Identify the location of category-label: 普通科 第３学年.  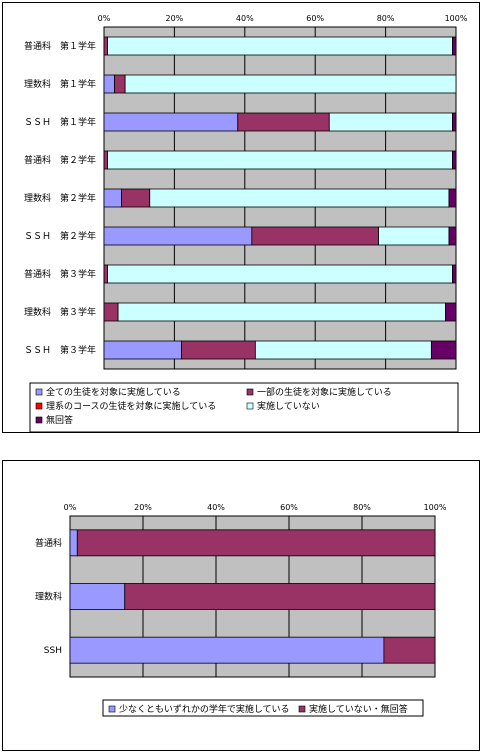
(60, 274).